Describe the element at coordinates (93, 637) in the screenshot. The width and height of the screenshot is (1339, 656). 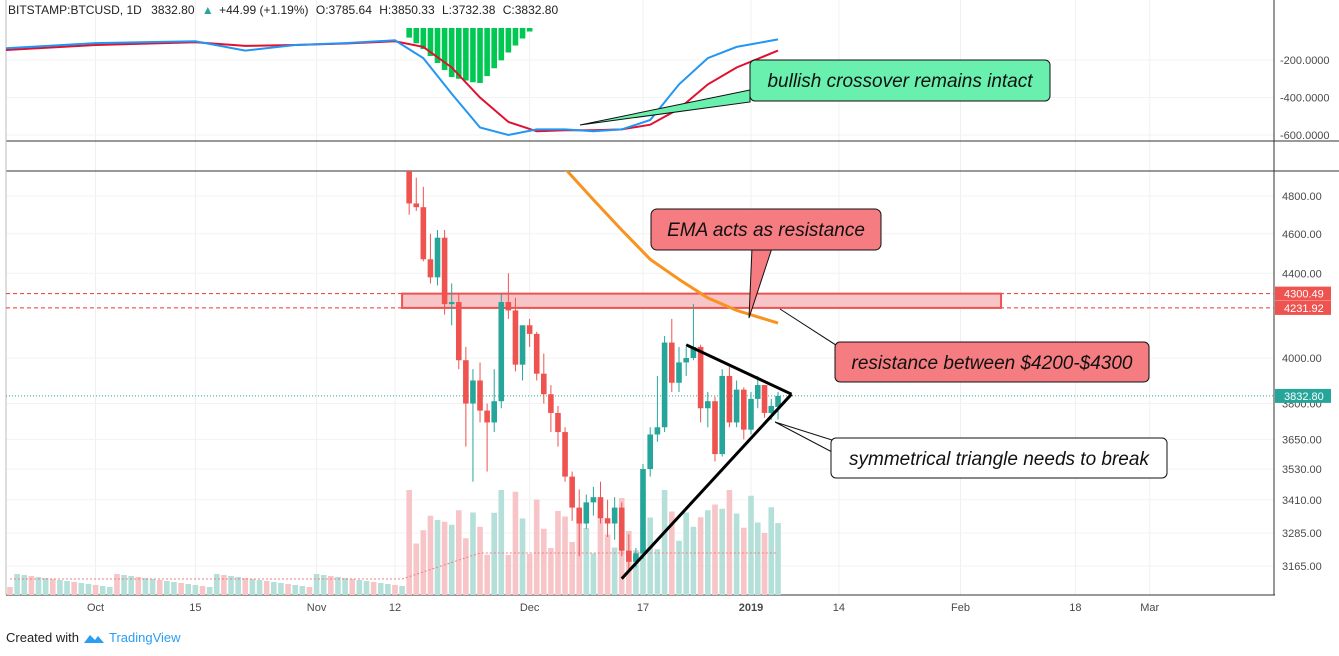
I see `footer: Created with TradingView` at that location.